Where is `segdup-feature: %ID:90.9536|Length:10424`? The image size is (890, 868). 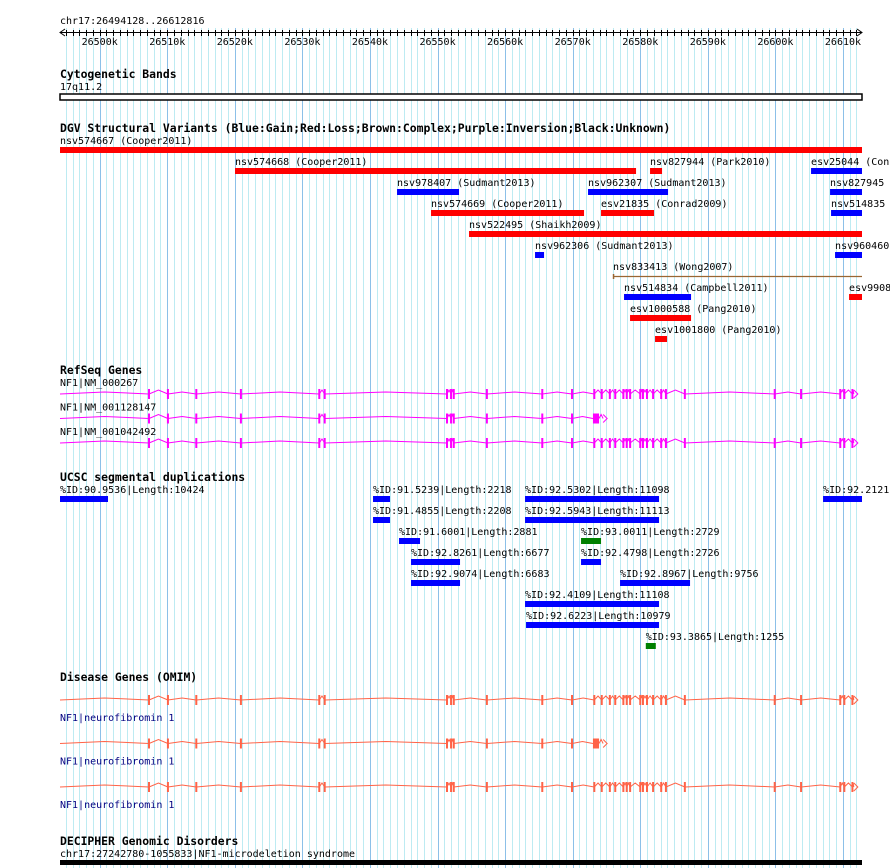 segdup-feature: %ID:90.9536|Length:10424 is located at coordinates (132, 493).